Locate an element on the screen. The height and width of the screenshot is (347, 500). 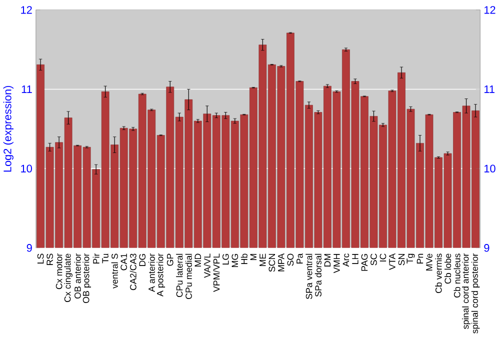
x-tick-label: ventral S is located at coordinates (114, 271).